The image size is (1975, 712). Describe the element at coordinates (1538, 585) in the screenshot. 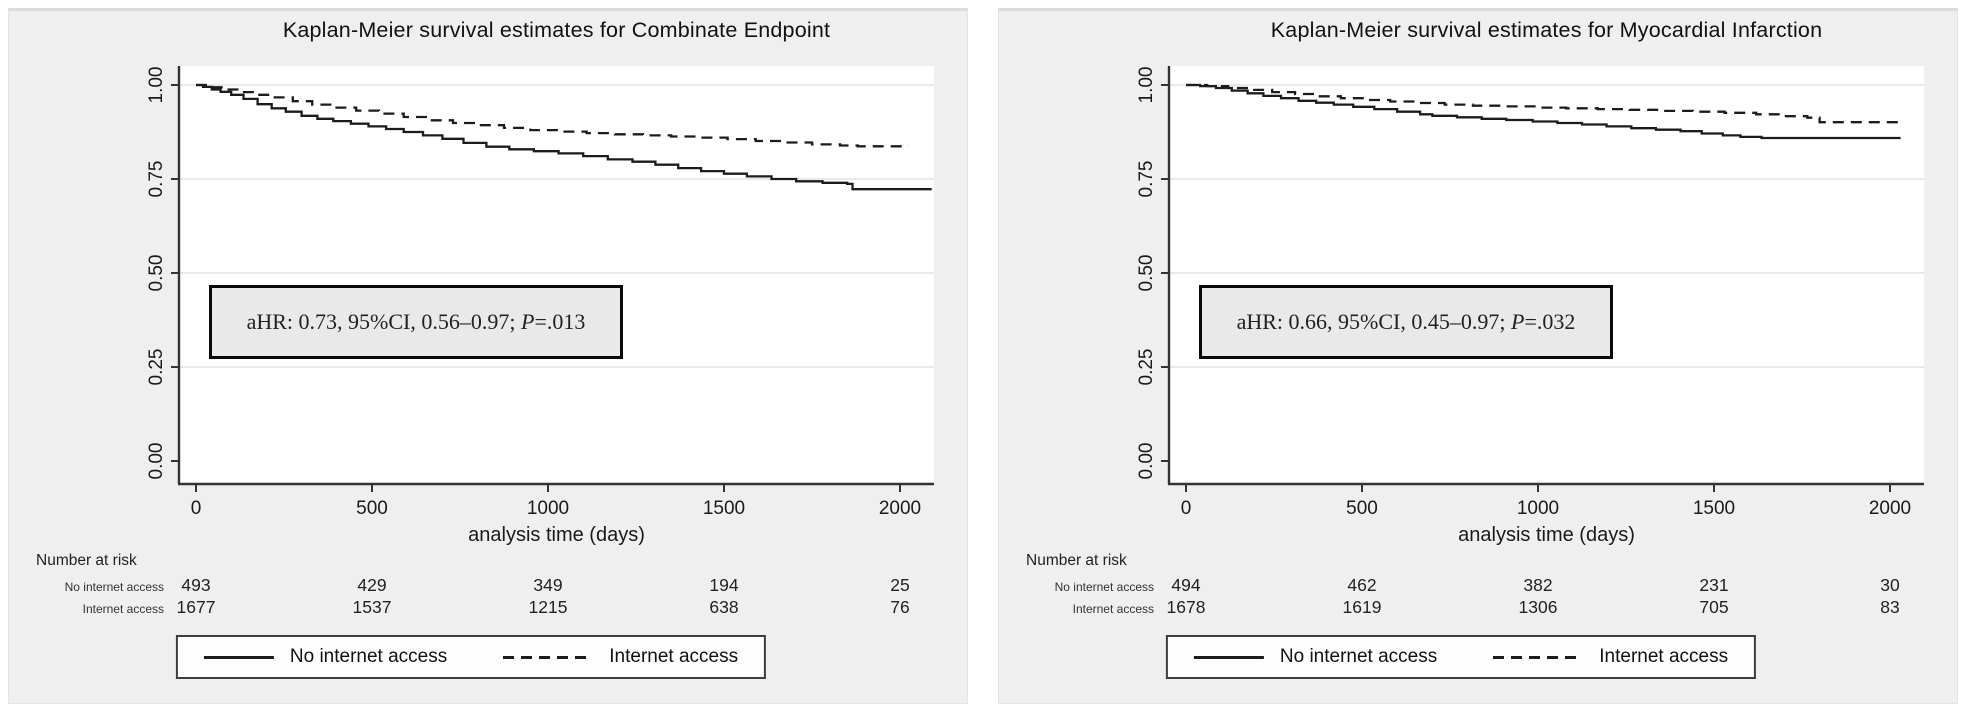

I see `risk-count: 382` at that location.